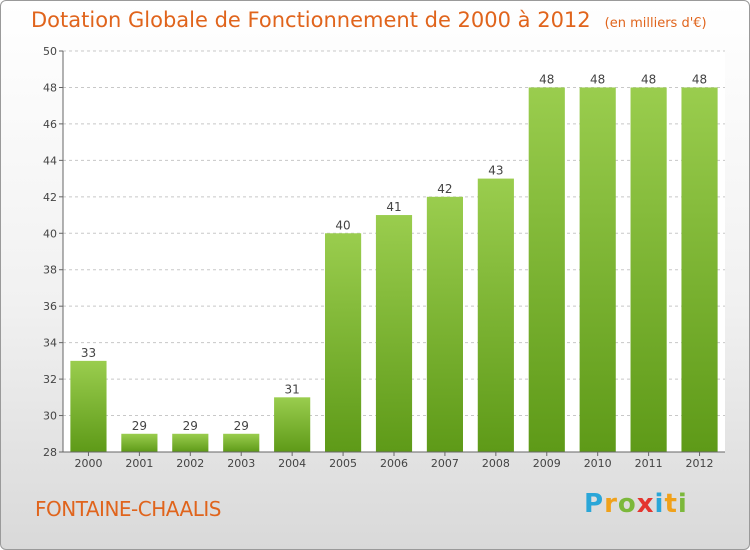 This screenshot has height=550, width=750. What do you see at coordinates (128, 509) in the screenshot?
I see `commune-name: FONTAINE-CHAALIS` at bounding box center [128, 509].